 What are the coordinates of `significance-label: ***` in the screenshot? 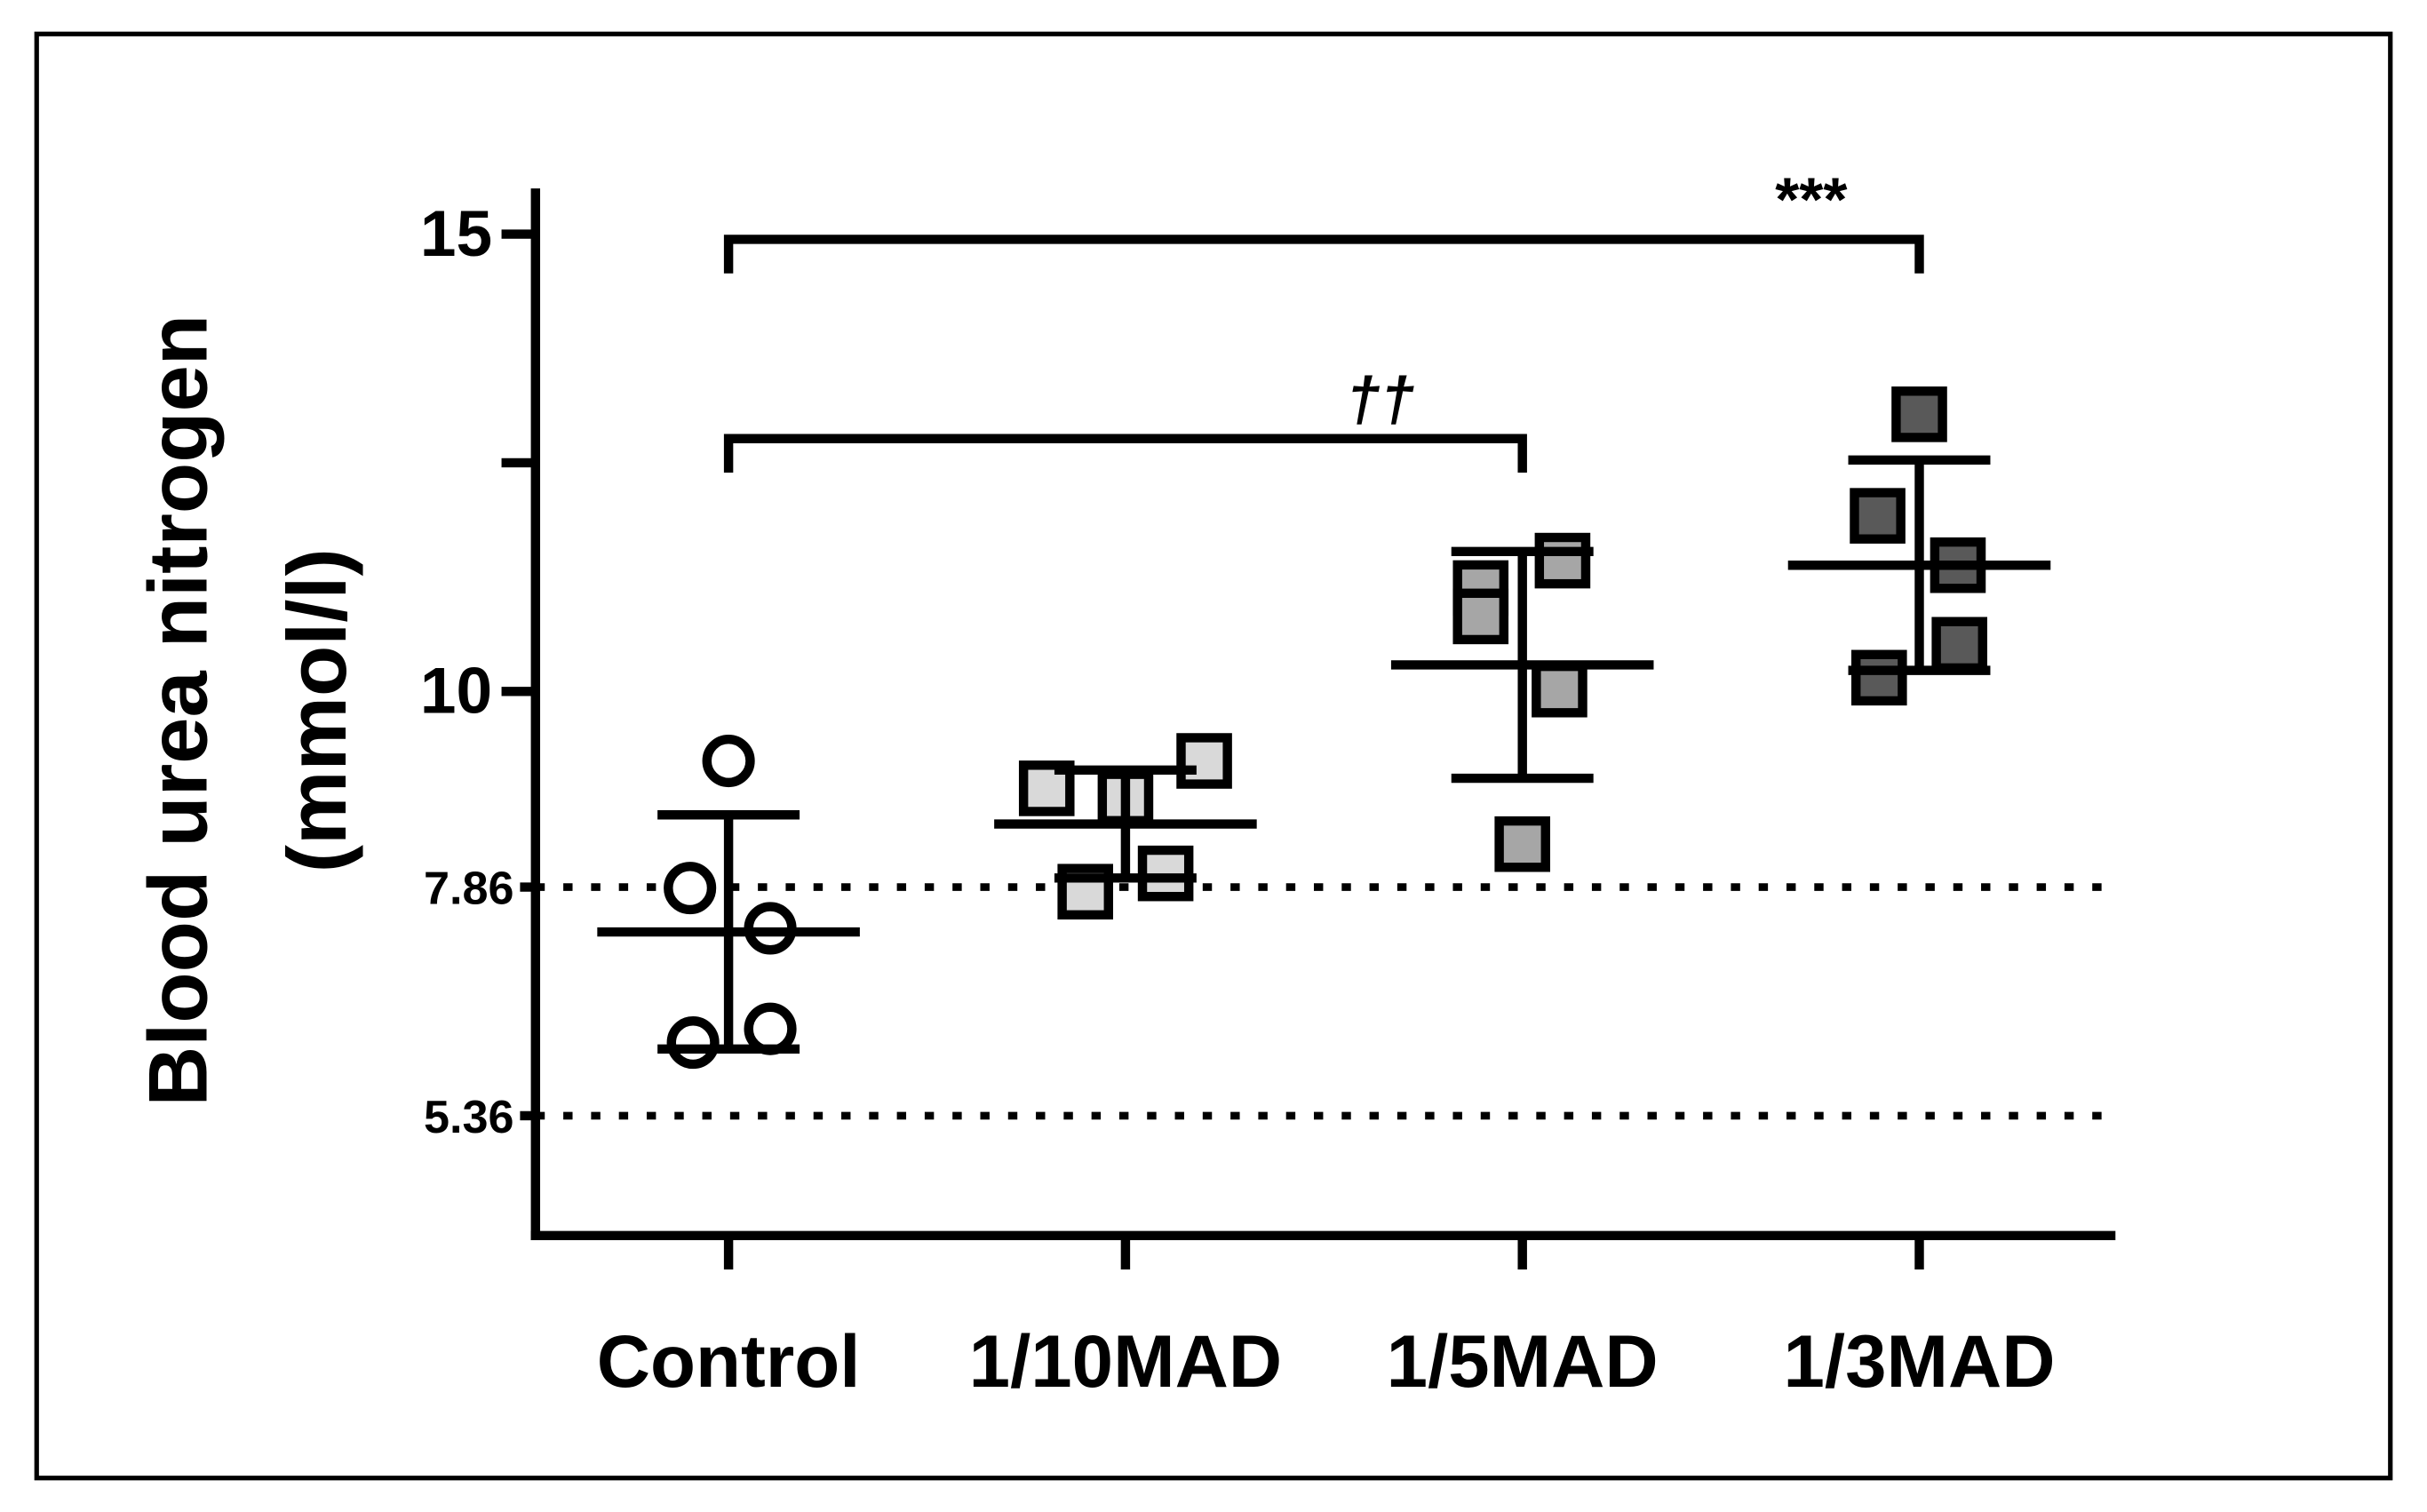 It's located at (1811, 200).